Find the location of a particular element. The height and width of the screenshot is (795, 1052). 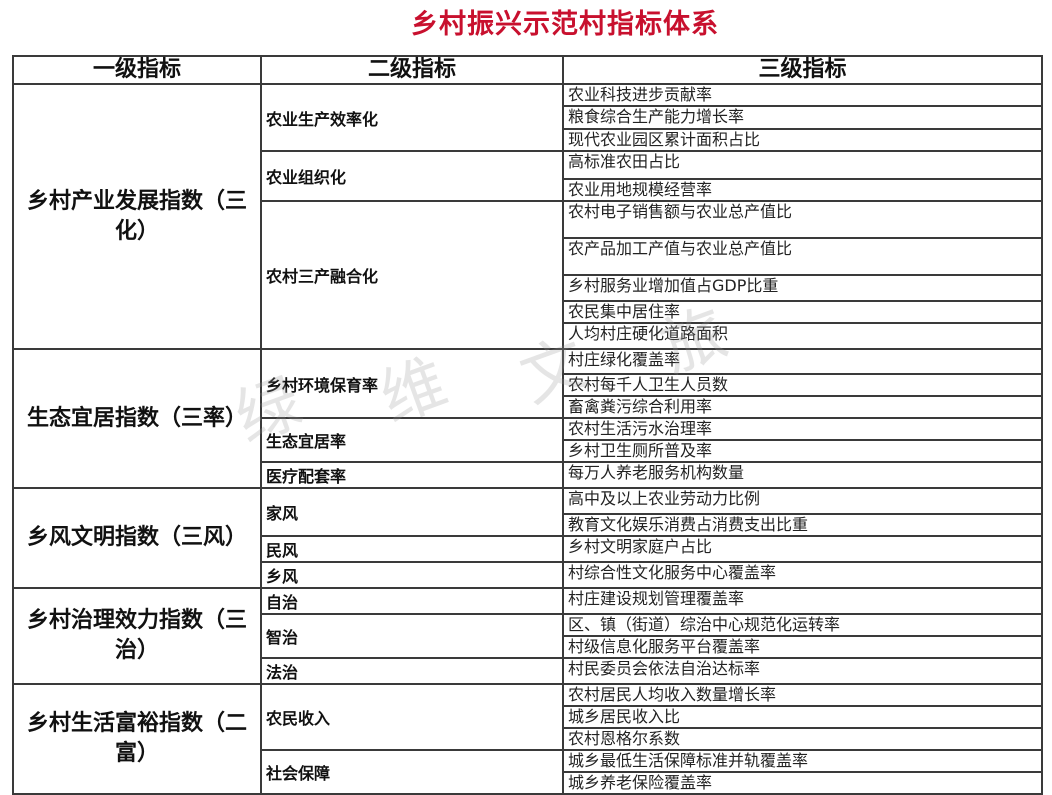

level3-indicator: 村民委员会依法自治达标率 is located at coordinates (802, 671).